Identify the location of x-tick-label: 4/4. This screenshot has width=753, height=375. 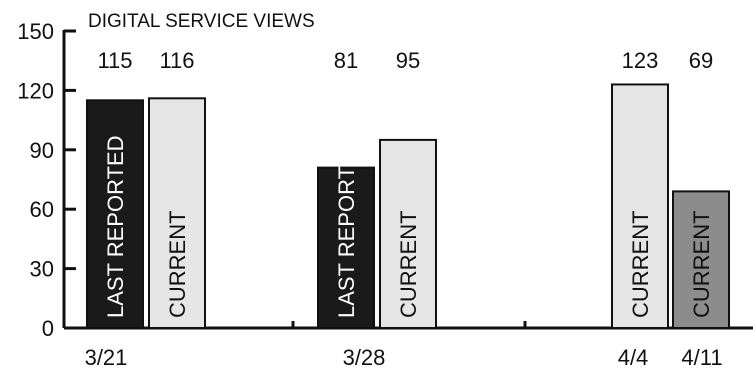
(633, 357).